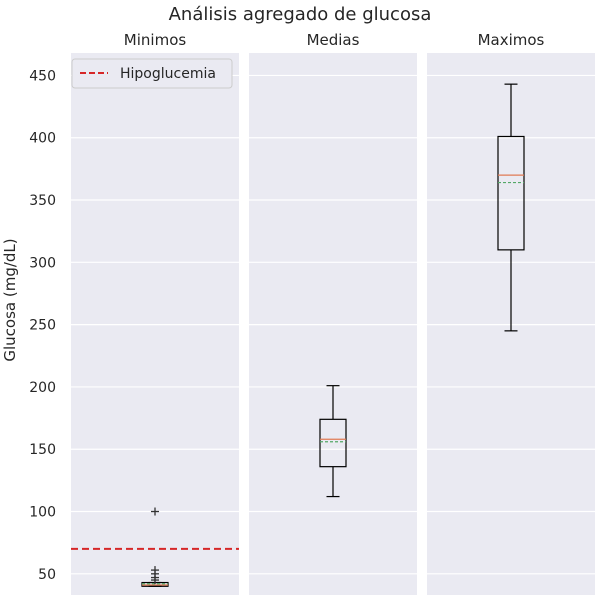 Image resolution: width=600 pixels, height=600 pixels. Describe the element at coordinates (42, 76) in the screenshot. I see `y-tick-label: 450` at that location.